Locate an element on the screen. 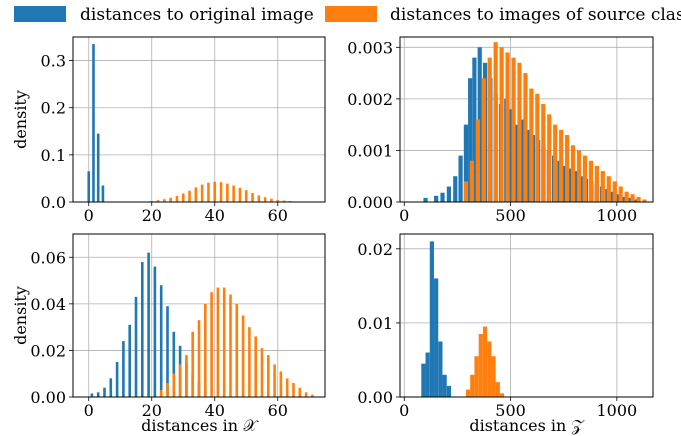  legend-label-original: distances to original image is located at coordinates (197, 15).